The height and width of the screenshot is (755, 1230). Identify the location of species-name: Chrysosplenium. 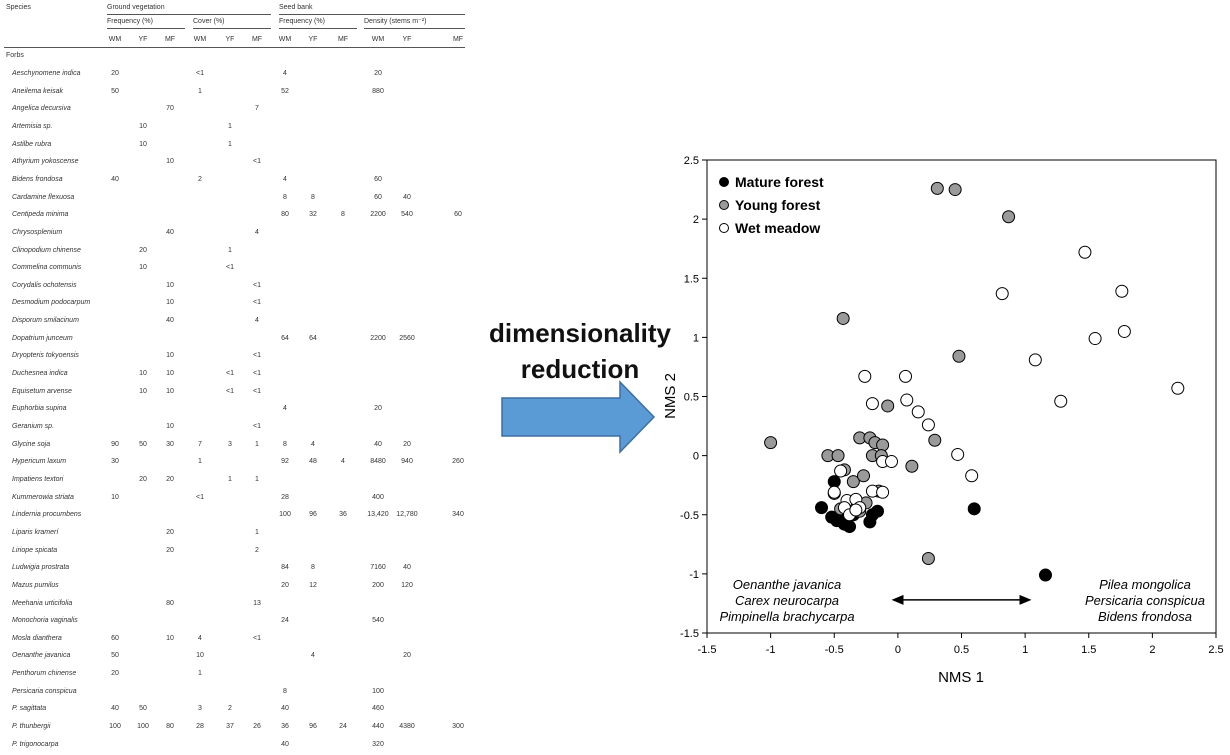
(37, 232).